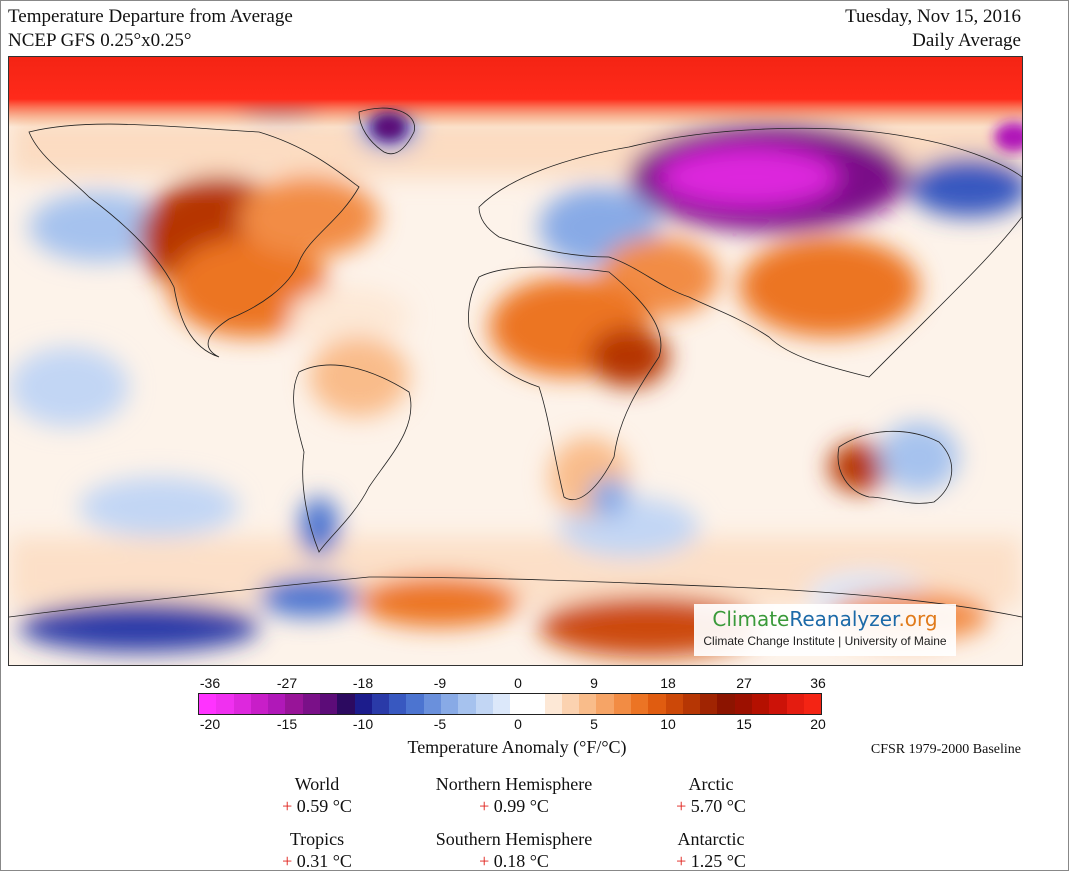 The height and width of the screenshot is (872, 1069). What do you see at coordinates (945, 749) in the screenshot?
I see `baseline-label: CFSR 1979-2000 Baseline` at bounding box center [945, 749].